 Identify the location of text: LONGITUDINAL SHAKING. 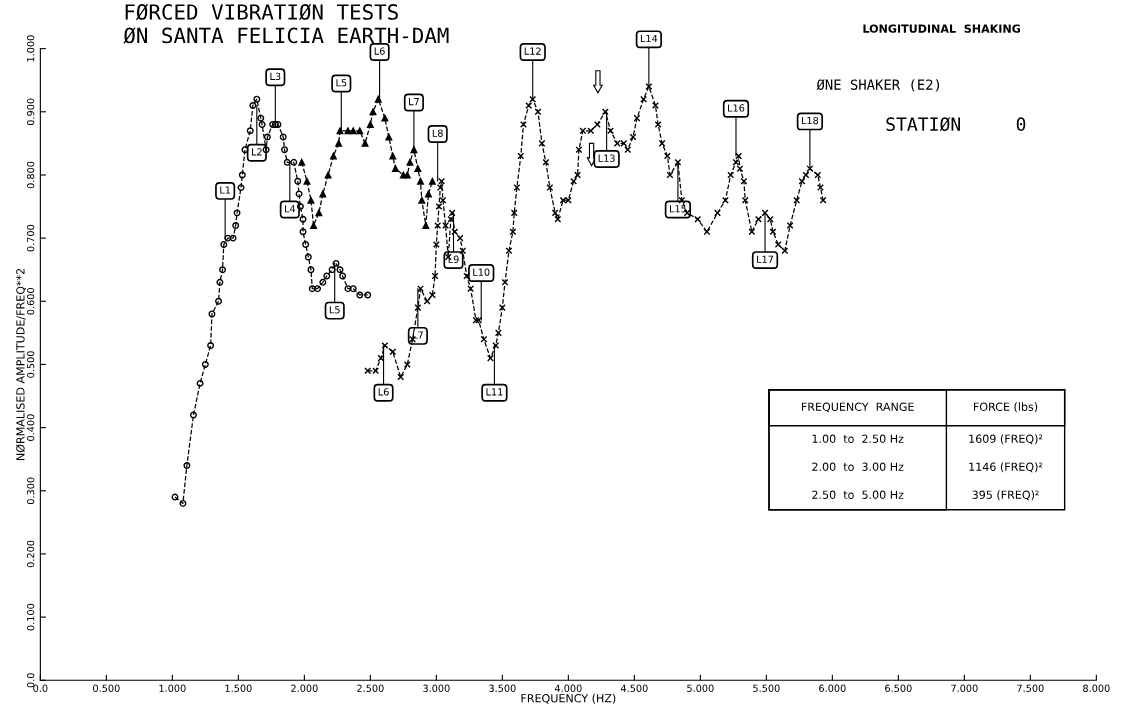
(942, 28).